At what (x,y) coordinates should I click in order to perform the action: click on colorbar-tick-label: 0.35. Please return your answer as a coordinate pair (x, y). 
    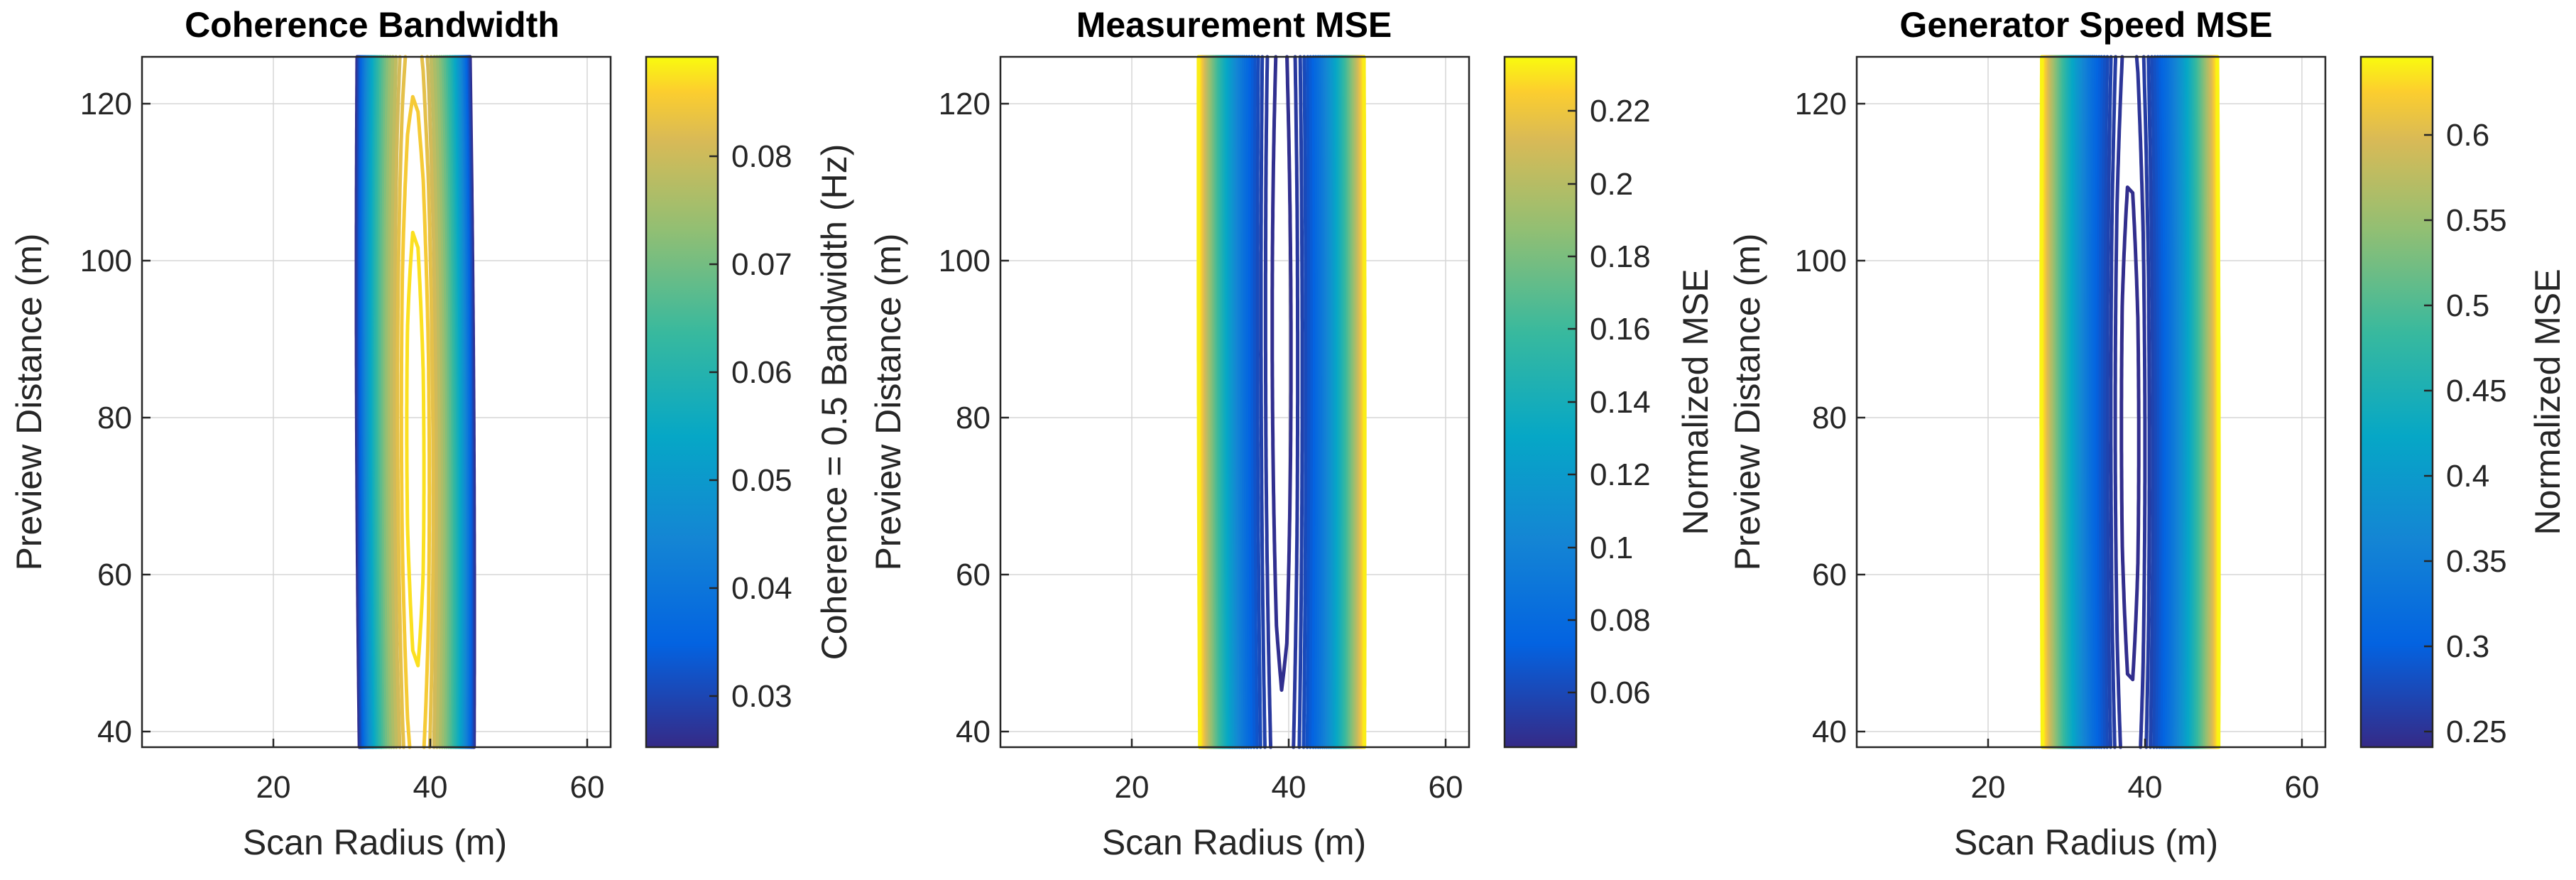
    Looking at the image, I should click on (2476, 561).